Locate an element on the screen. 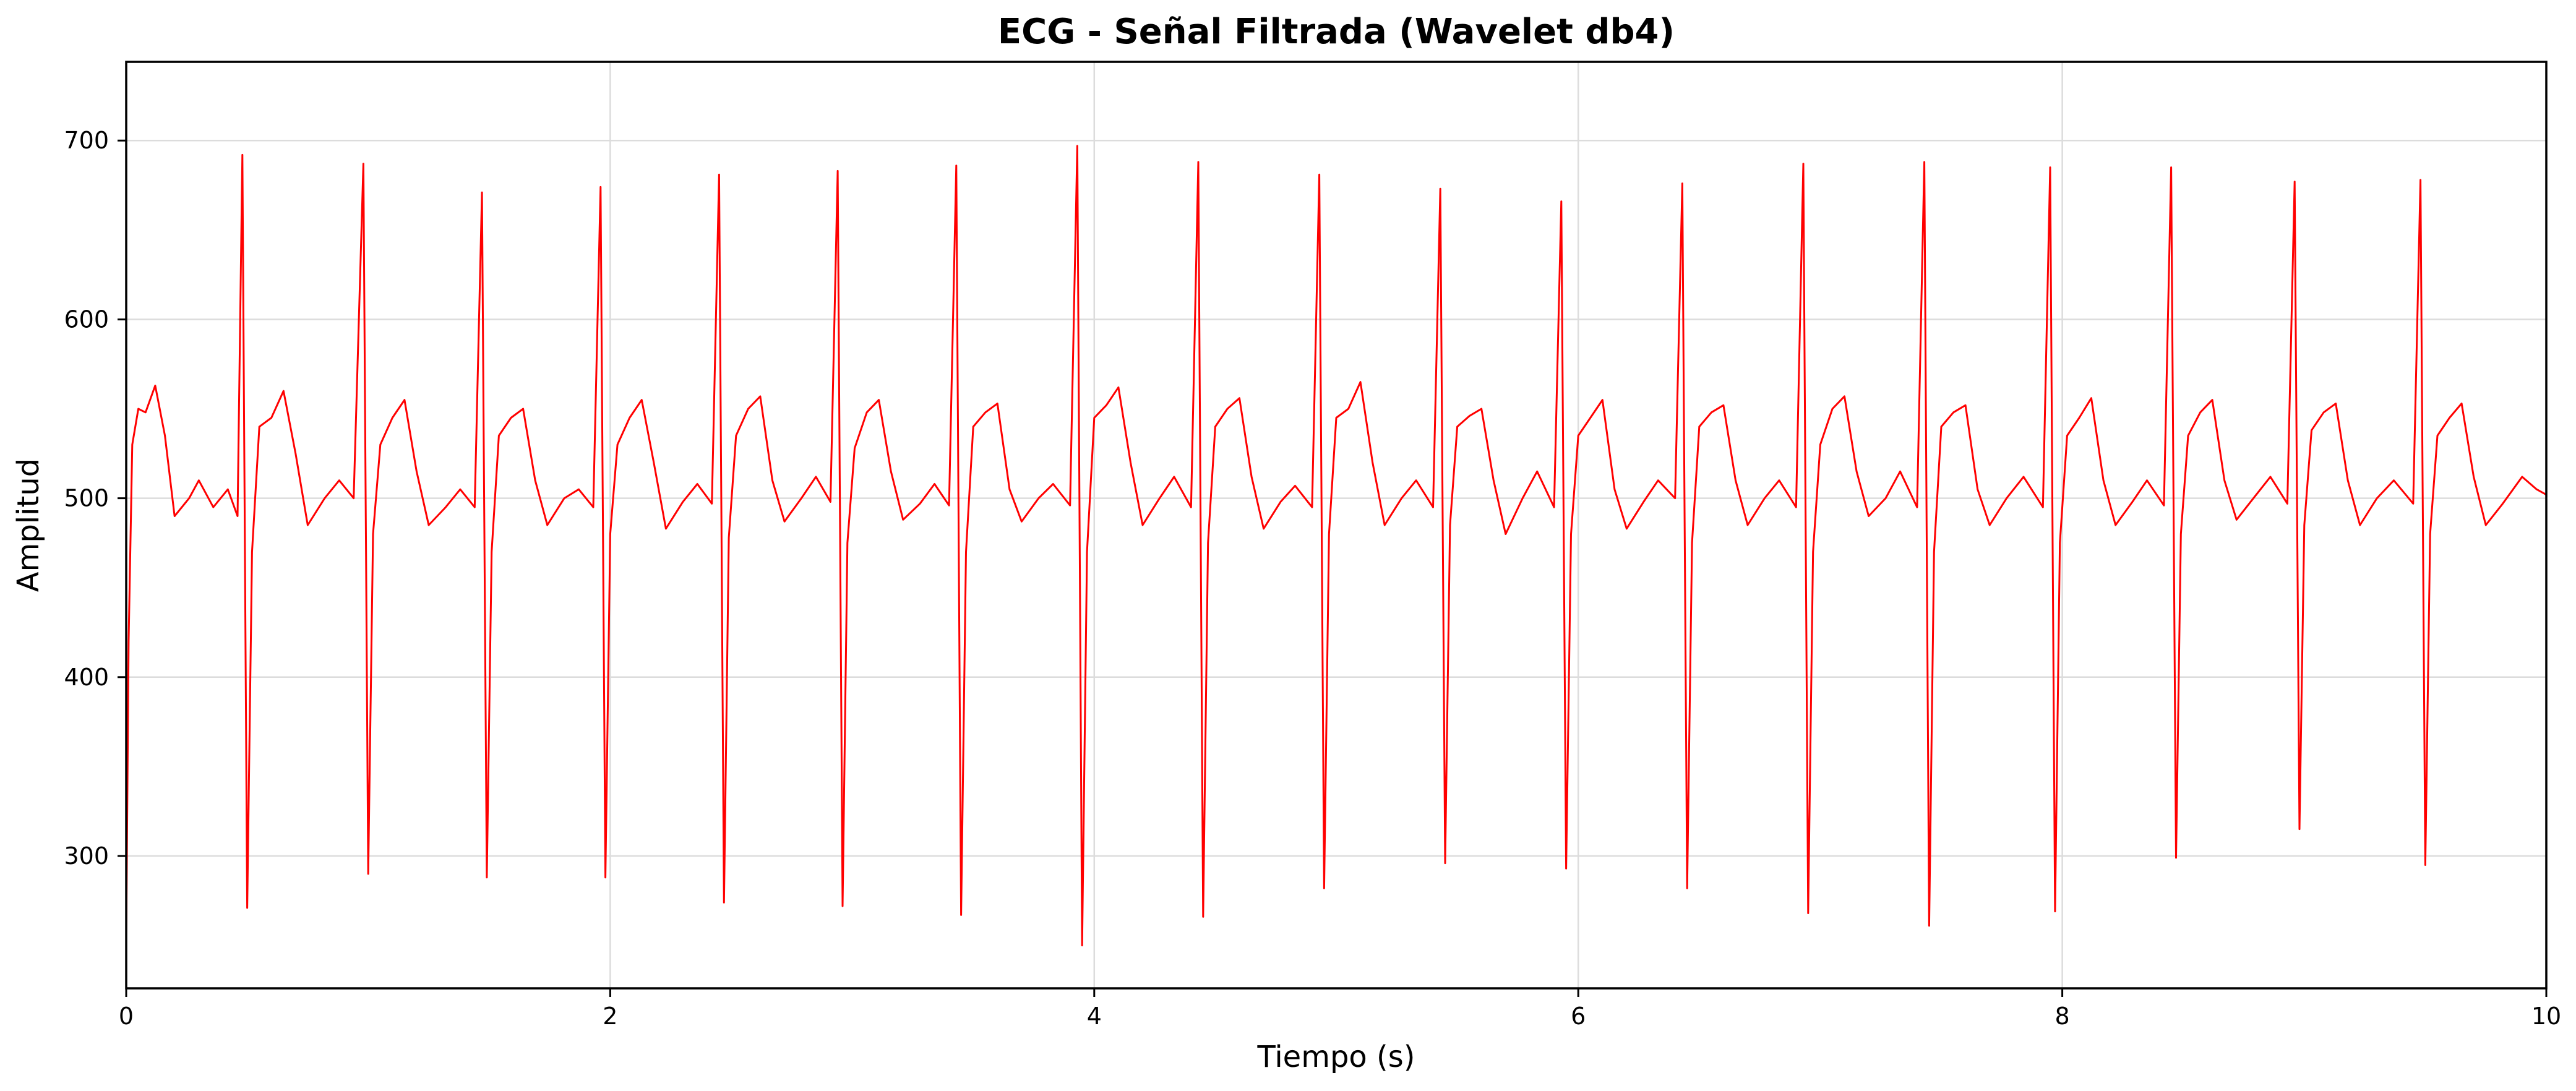 The image size is (2576, 1091). y-axis-label: Amplitud is located at coordinates (28, 525).